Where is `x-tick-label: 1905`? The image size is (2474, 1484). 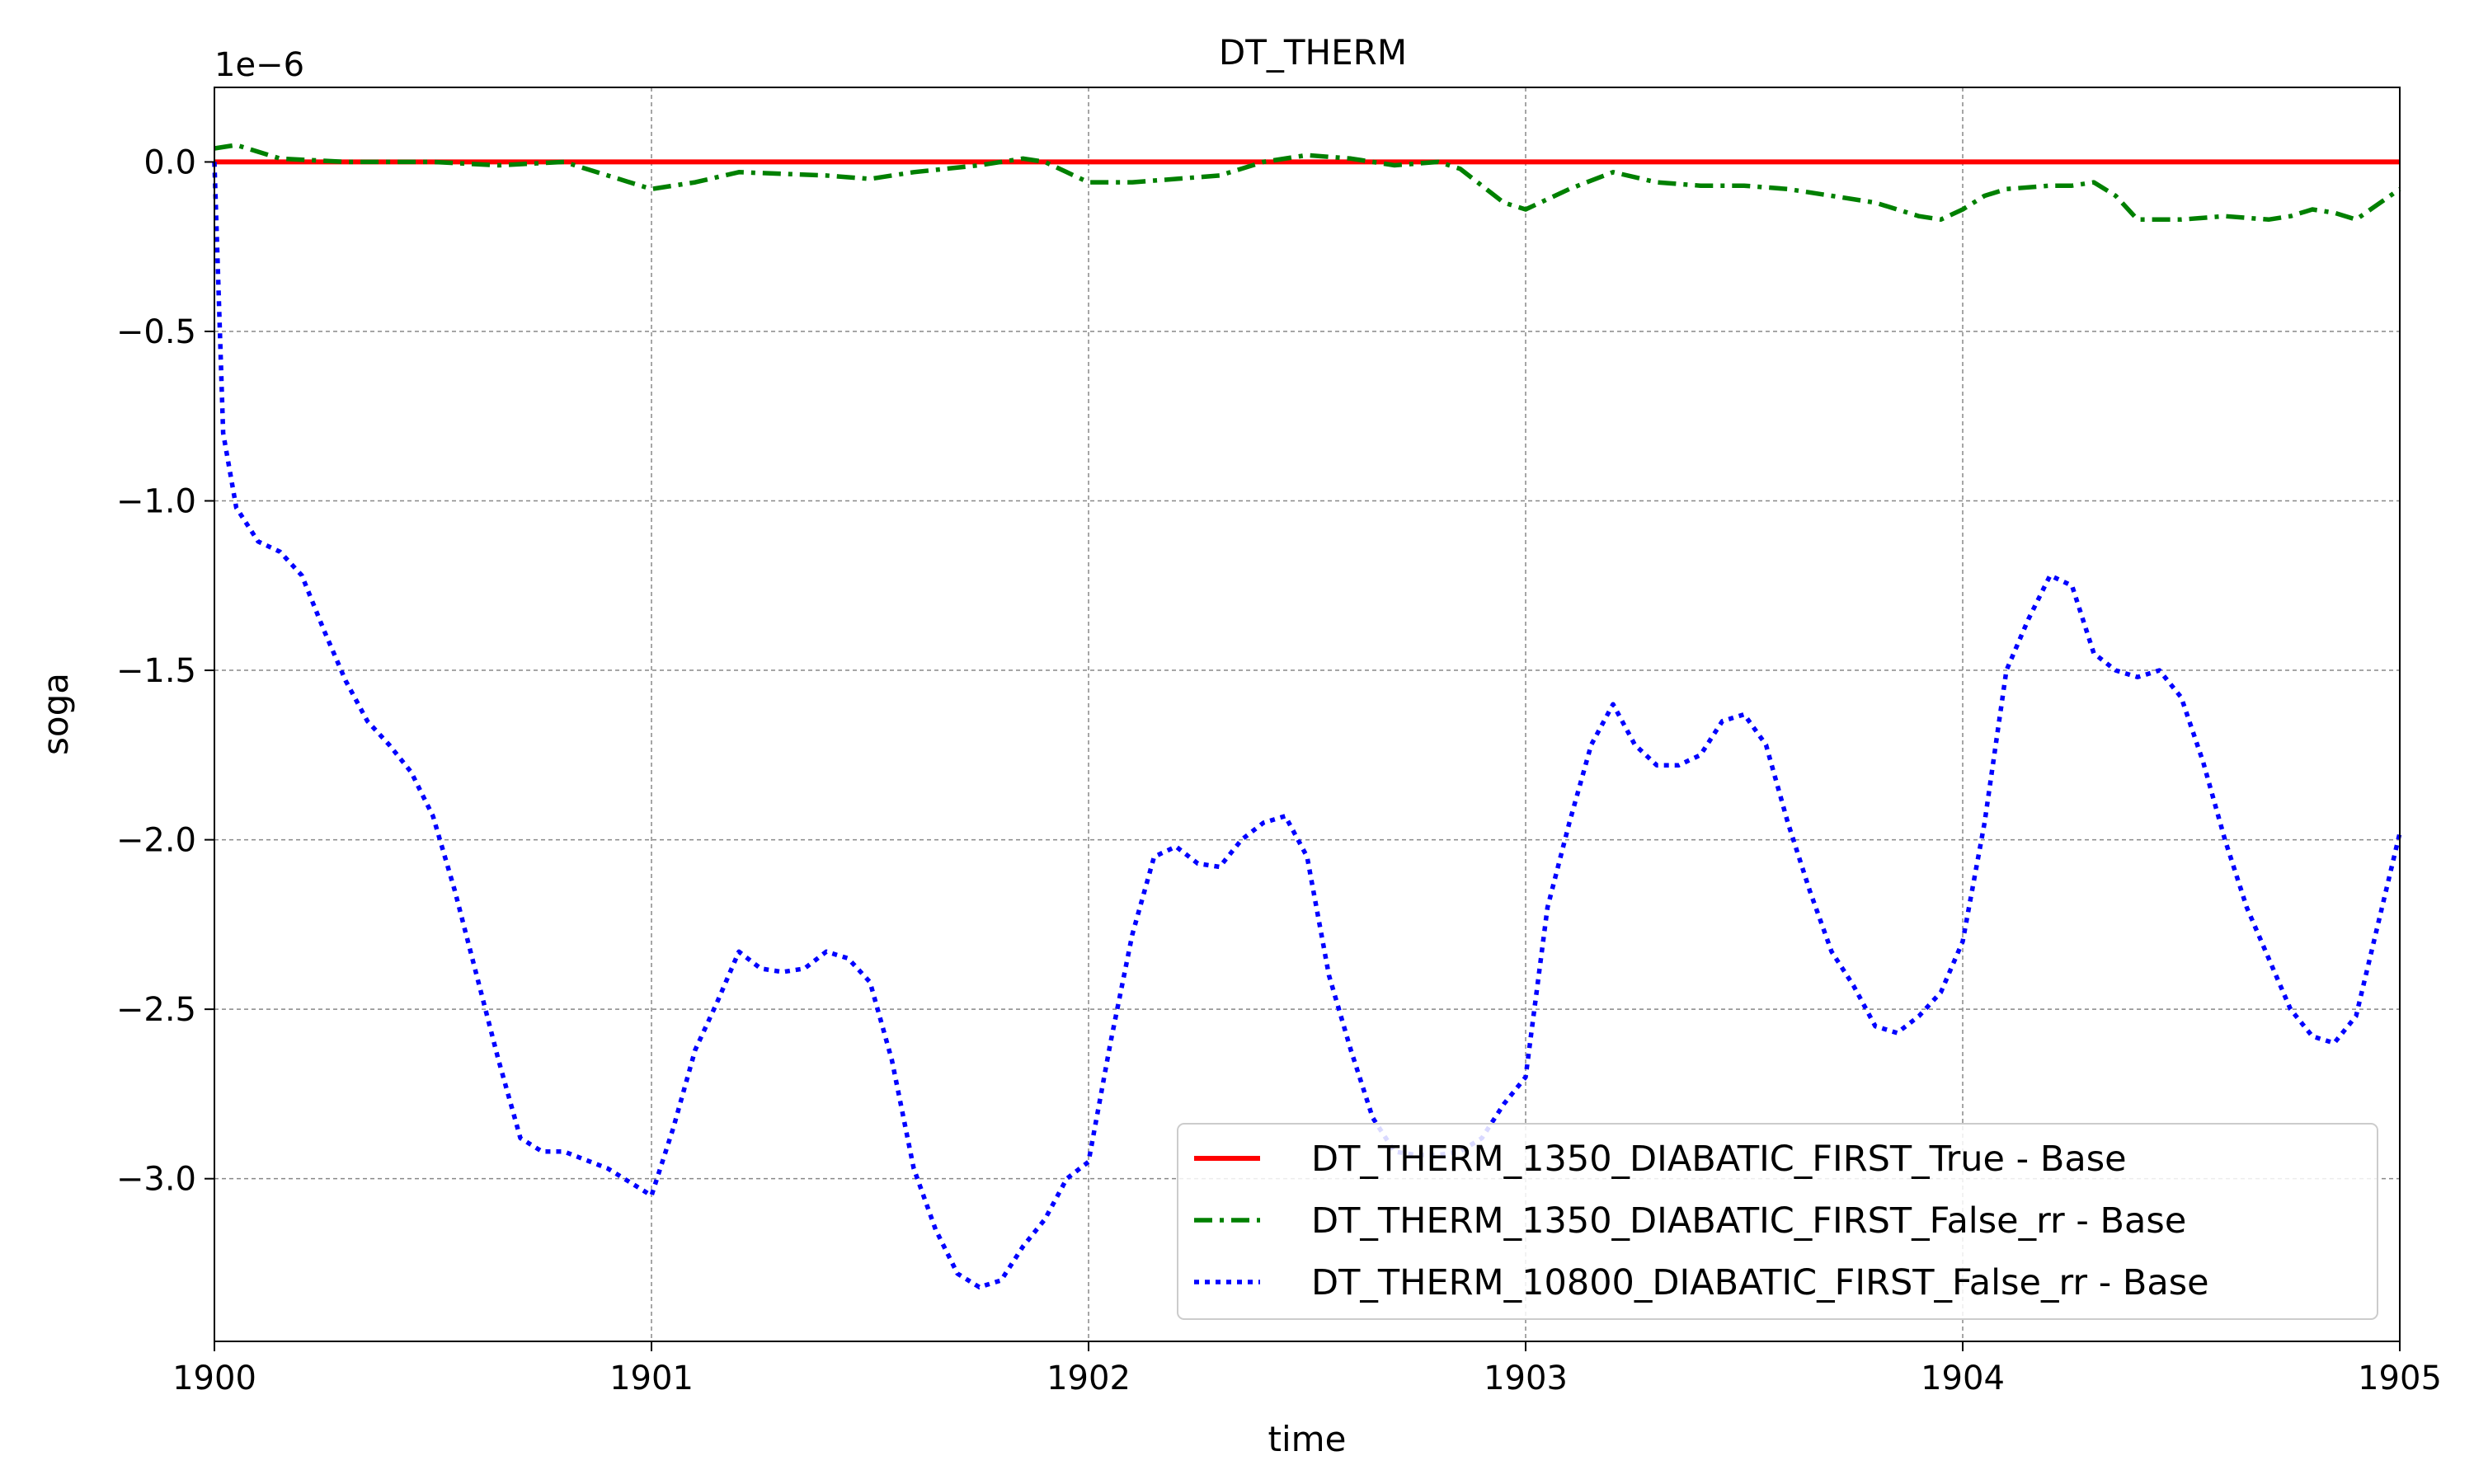
x-tick-label: 1905 is located at coordinates (2400, 1378).